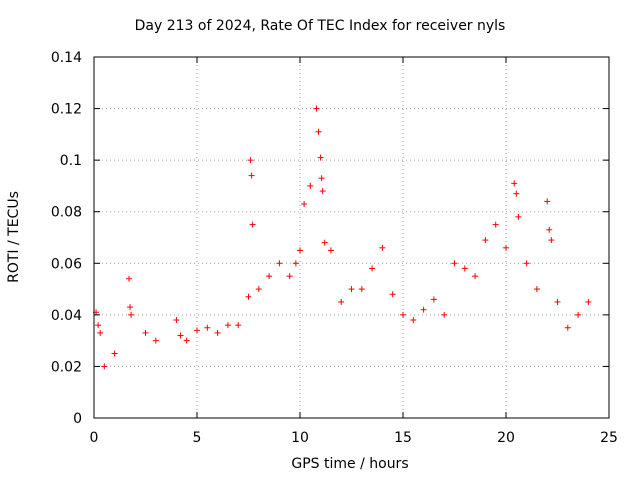 This screenshot has width=640, height=480. Describe the element at coordinates (403, 438) in the screenshot. I see `x-tick-label: 15` at that location.